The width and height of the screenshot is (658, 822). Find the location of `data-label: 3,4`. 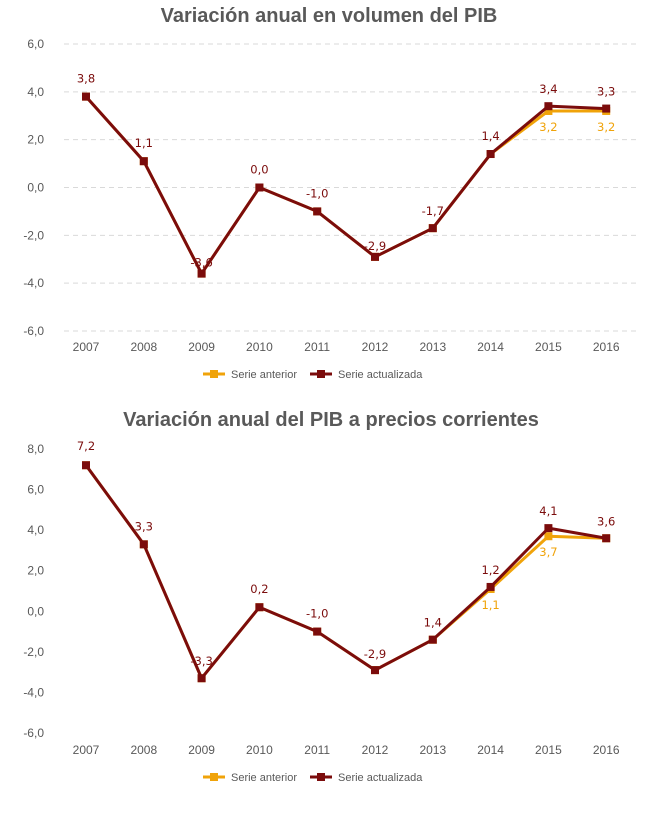

data-label: 3,4 is located at coordinates (548, 89).